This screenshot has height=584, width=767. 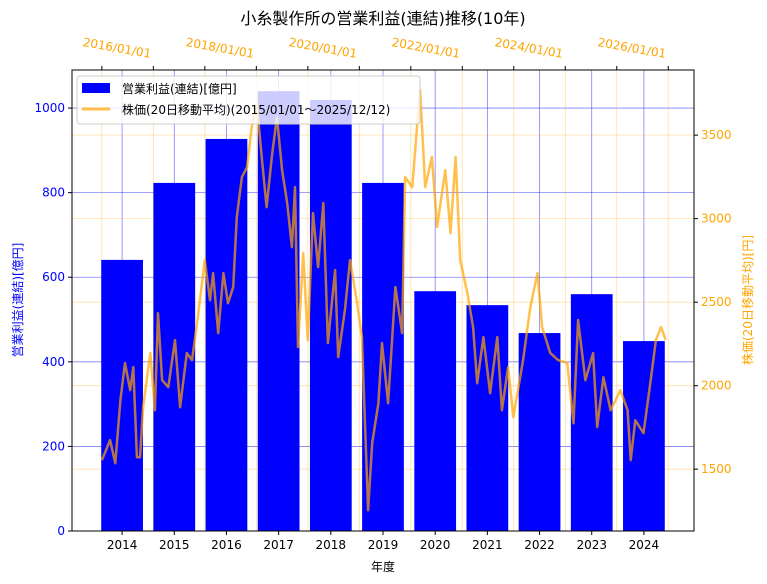 What do you see at coordinates (331, 545) in the screenshot?
I see `x-tick-label-bottom: 2018` at bounding box center [331, 545].